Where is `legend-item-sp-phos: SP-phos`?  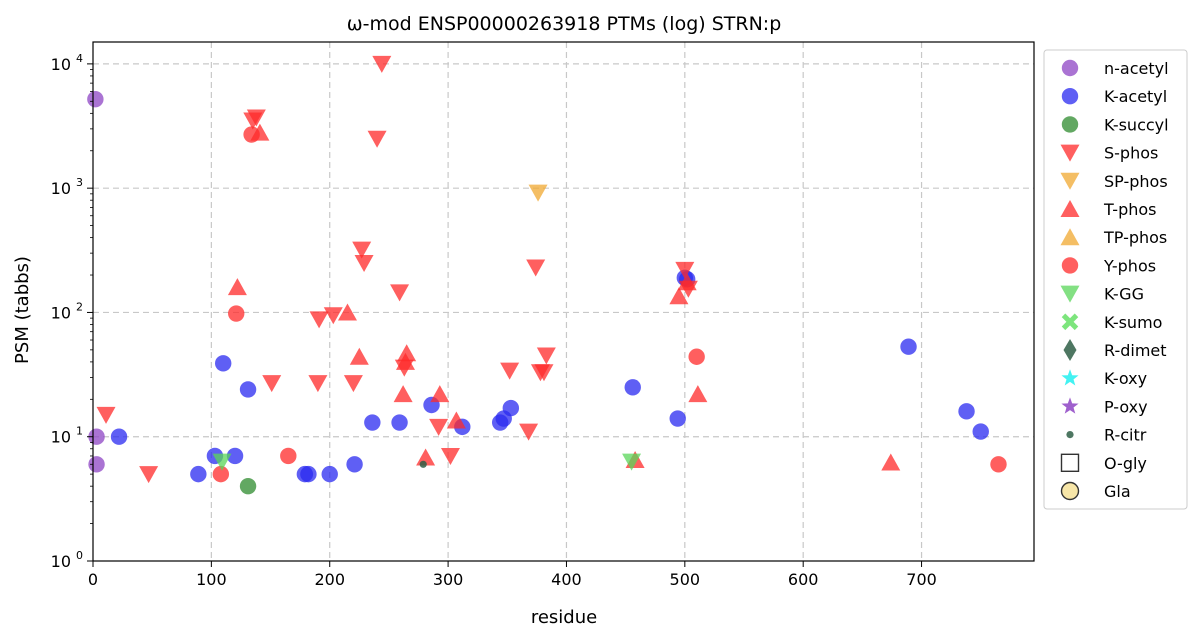 legend-item-sp-phos: SP-phos is located at coordinates (1114, 181).